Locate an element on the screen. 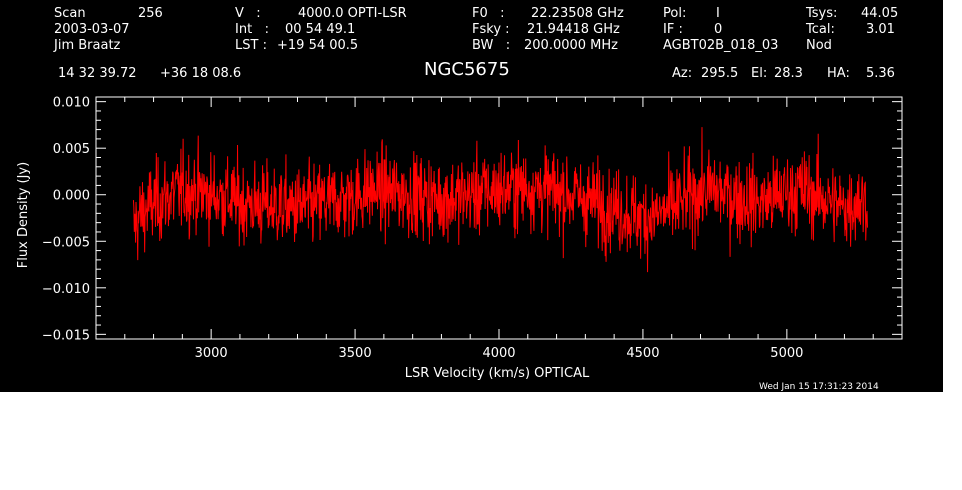 The height and width of the screenshot is (490, 962). lst-label: LST : is located at coordinates (251, 45).